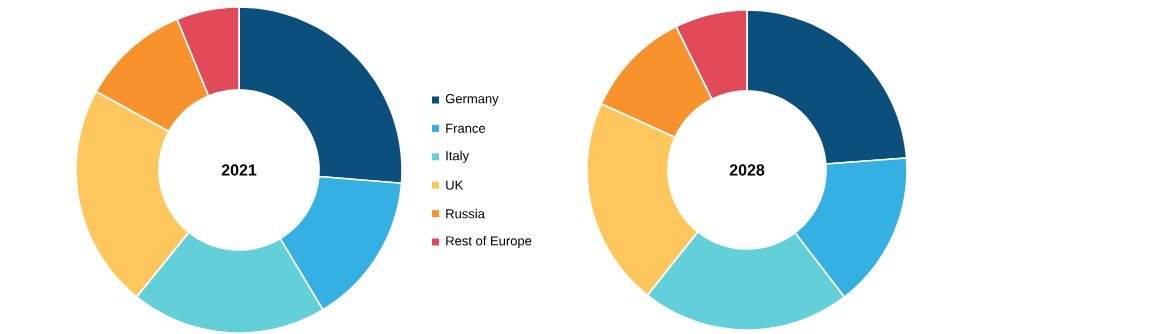  Describe the element at coordinates (747, 170) in the screenshot. I see `text: 2028` at that location.